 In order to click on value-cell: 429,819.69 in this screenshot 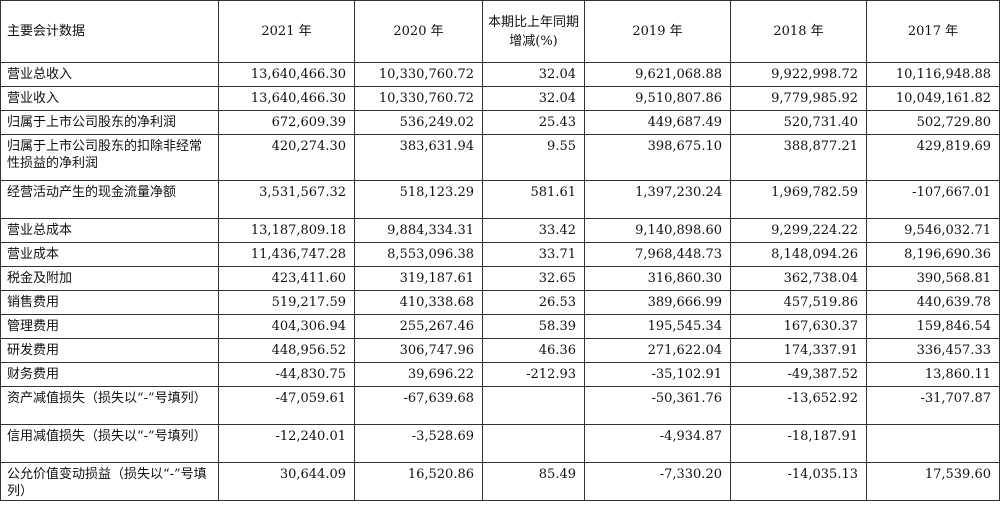, I will do `click(933, 157)`.